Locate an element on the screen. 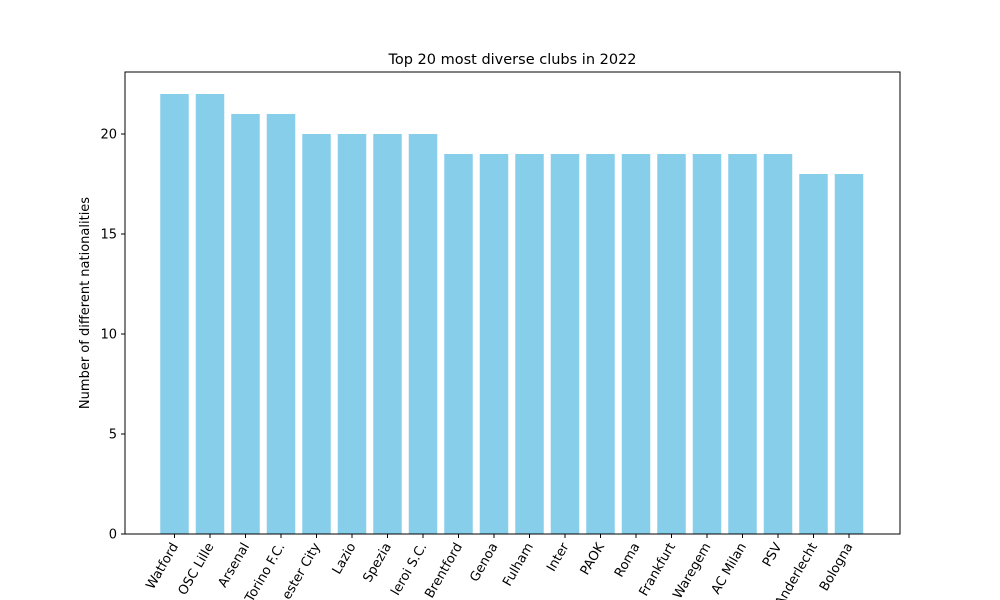  x-tick-label: PSV is located at coordinates (773, 554).